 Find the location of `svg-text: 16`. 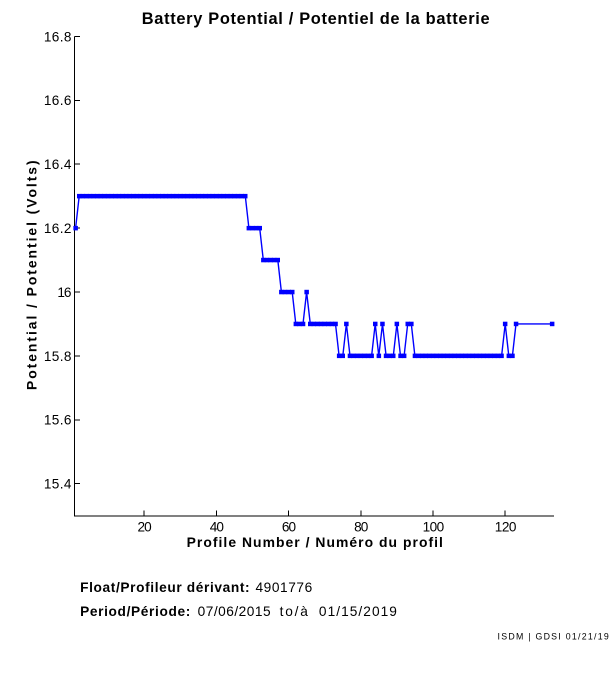

svg-text: 16 is located at coordinates (64, 292).